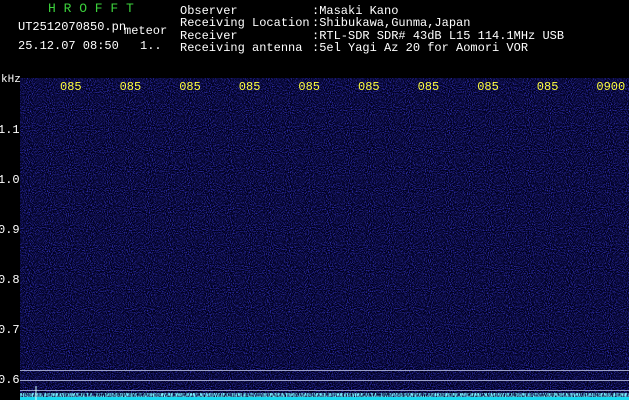  I want to click on field-value: :RTL-SDR SDR# 43dB L15 114.1MHz USB, so click(438, 35).